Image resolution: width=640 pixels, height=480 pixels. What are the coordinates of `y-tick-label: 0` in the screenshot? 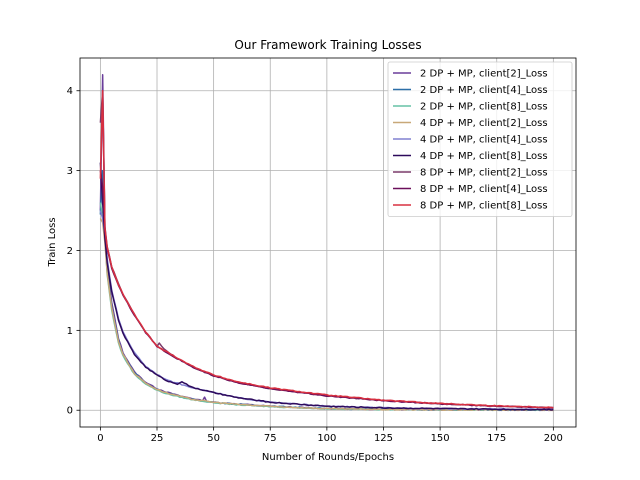 It's located at (70, 411).